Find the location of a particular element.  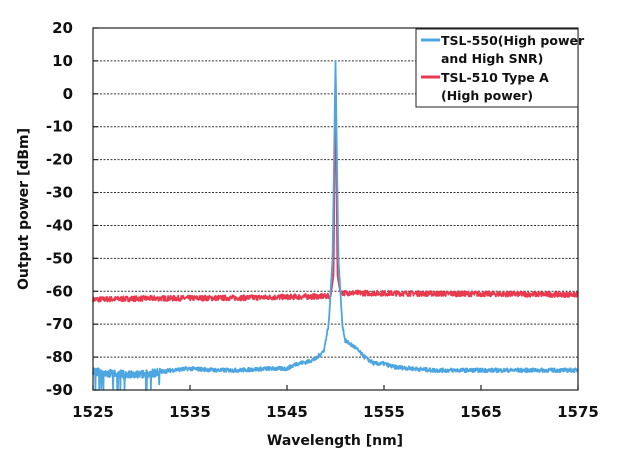

y-tick-label: -30 is located at coordinates (59, 193).